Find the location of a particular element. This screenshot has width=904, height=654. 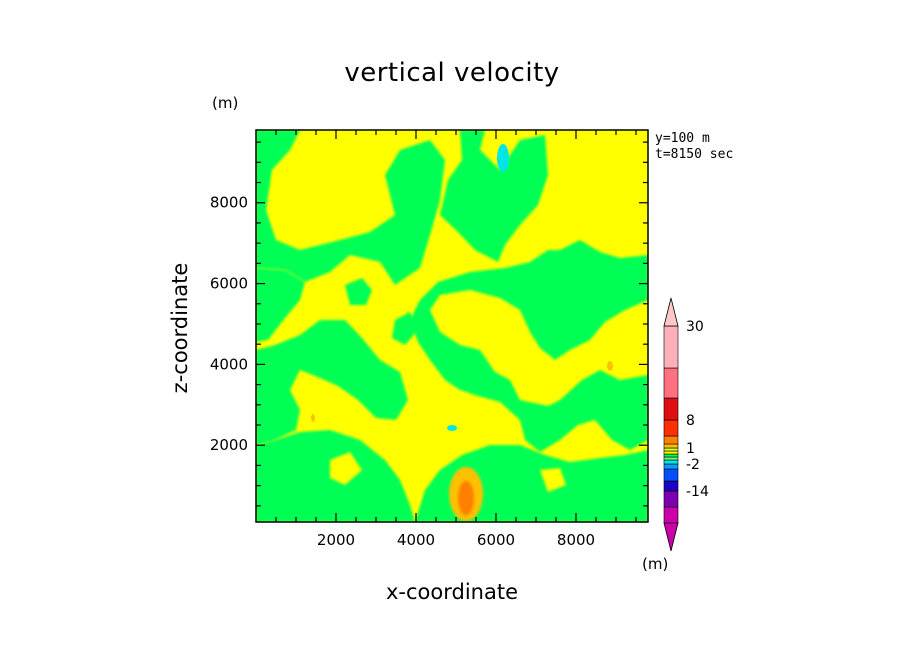

updraft-core-inner is located at coordinates (466, 498).